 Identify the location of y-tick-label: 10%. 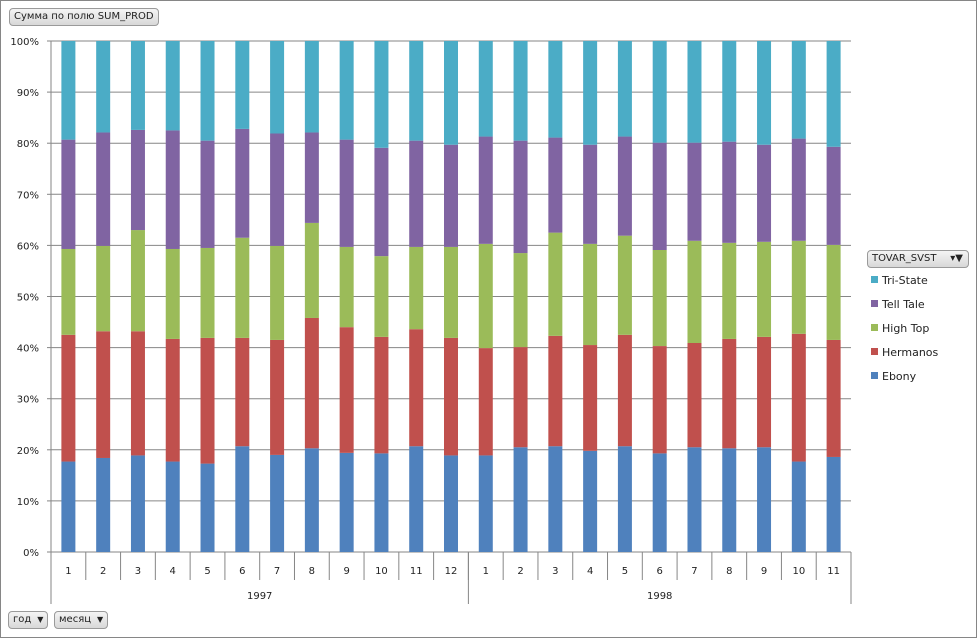
(28, 502).